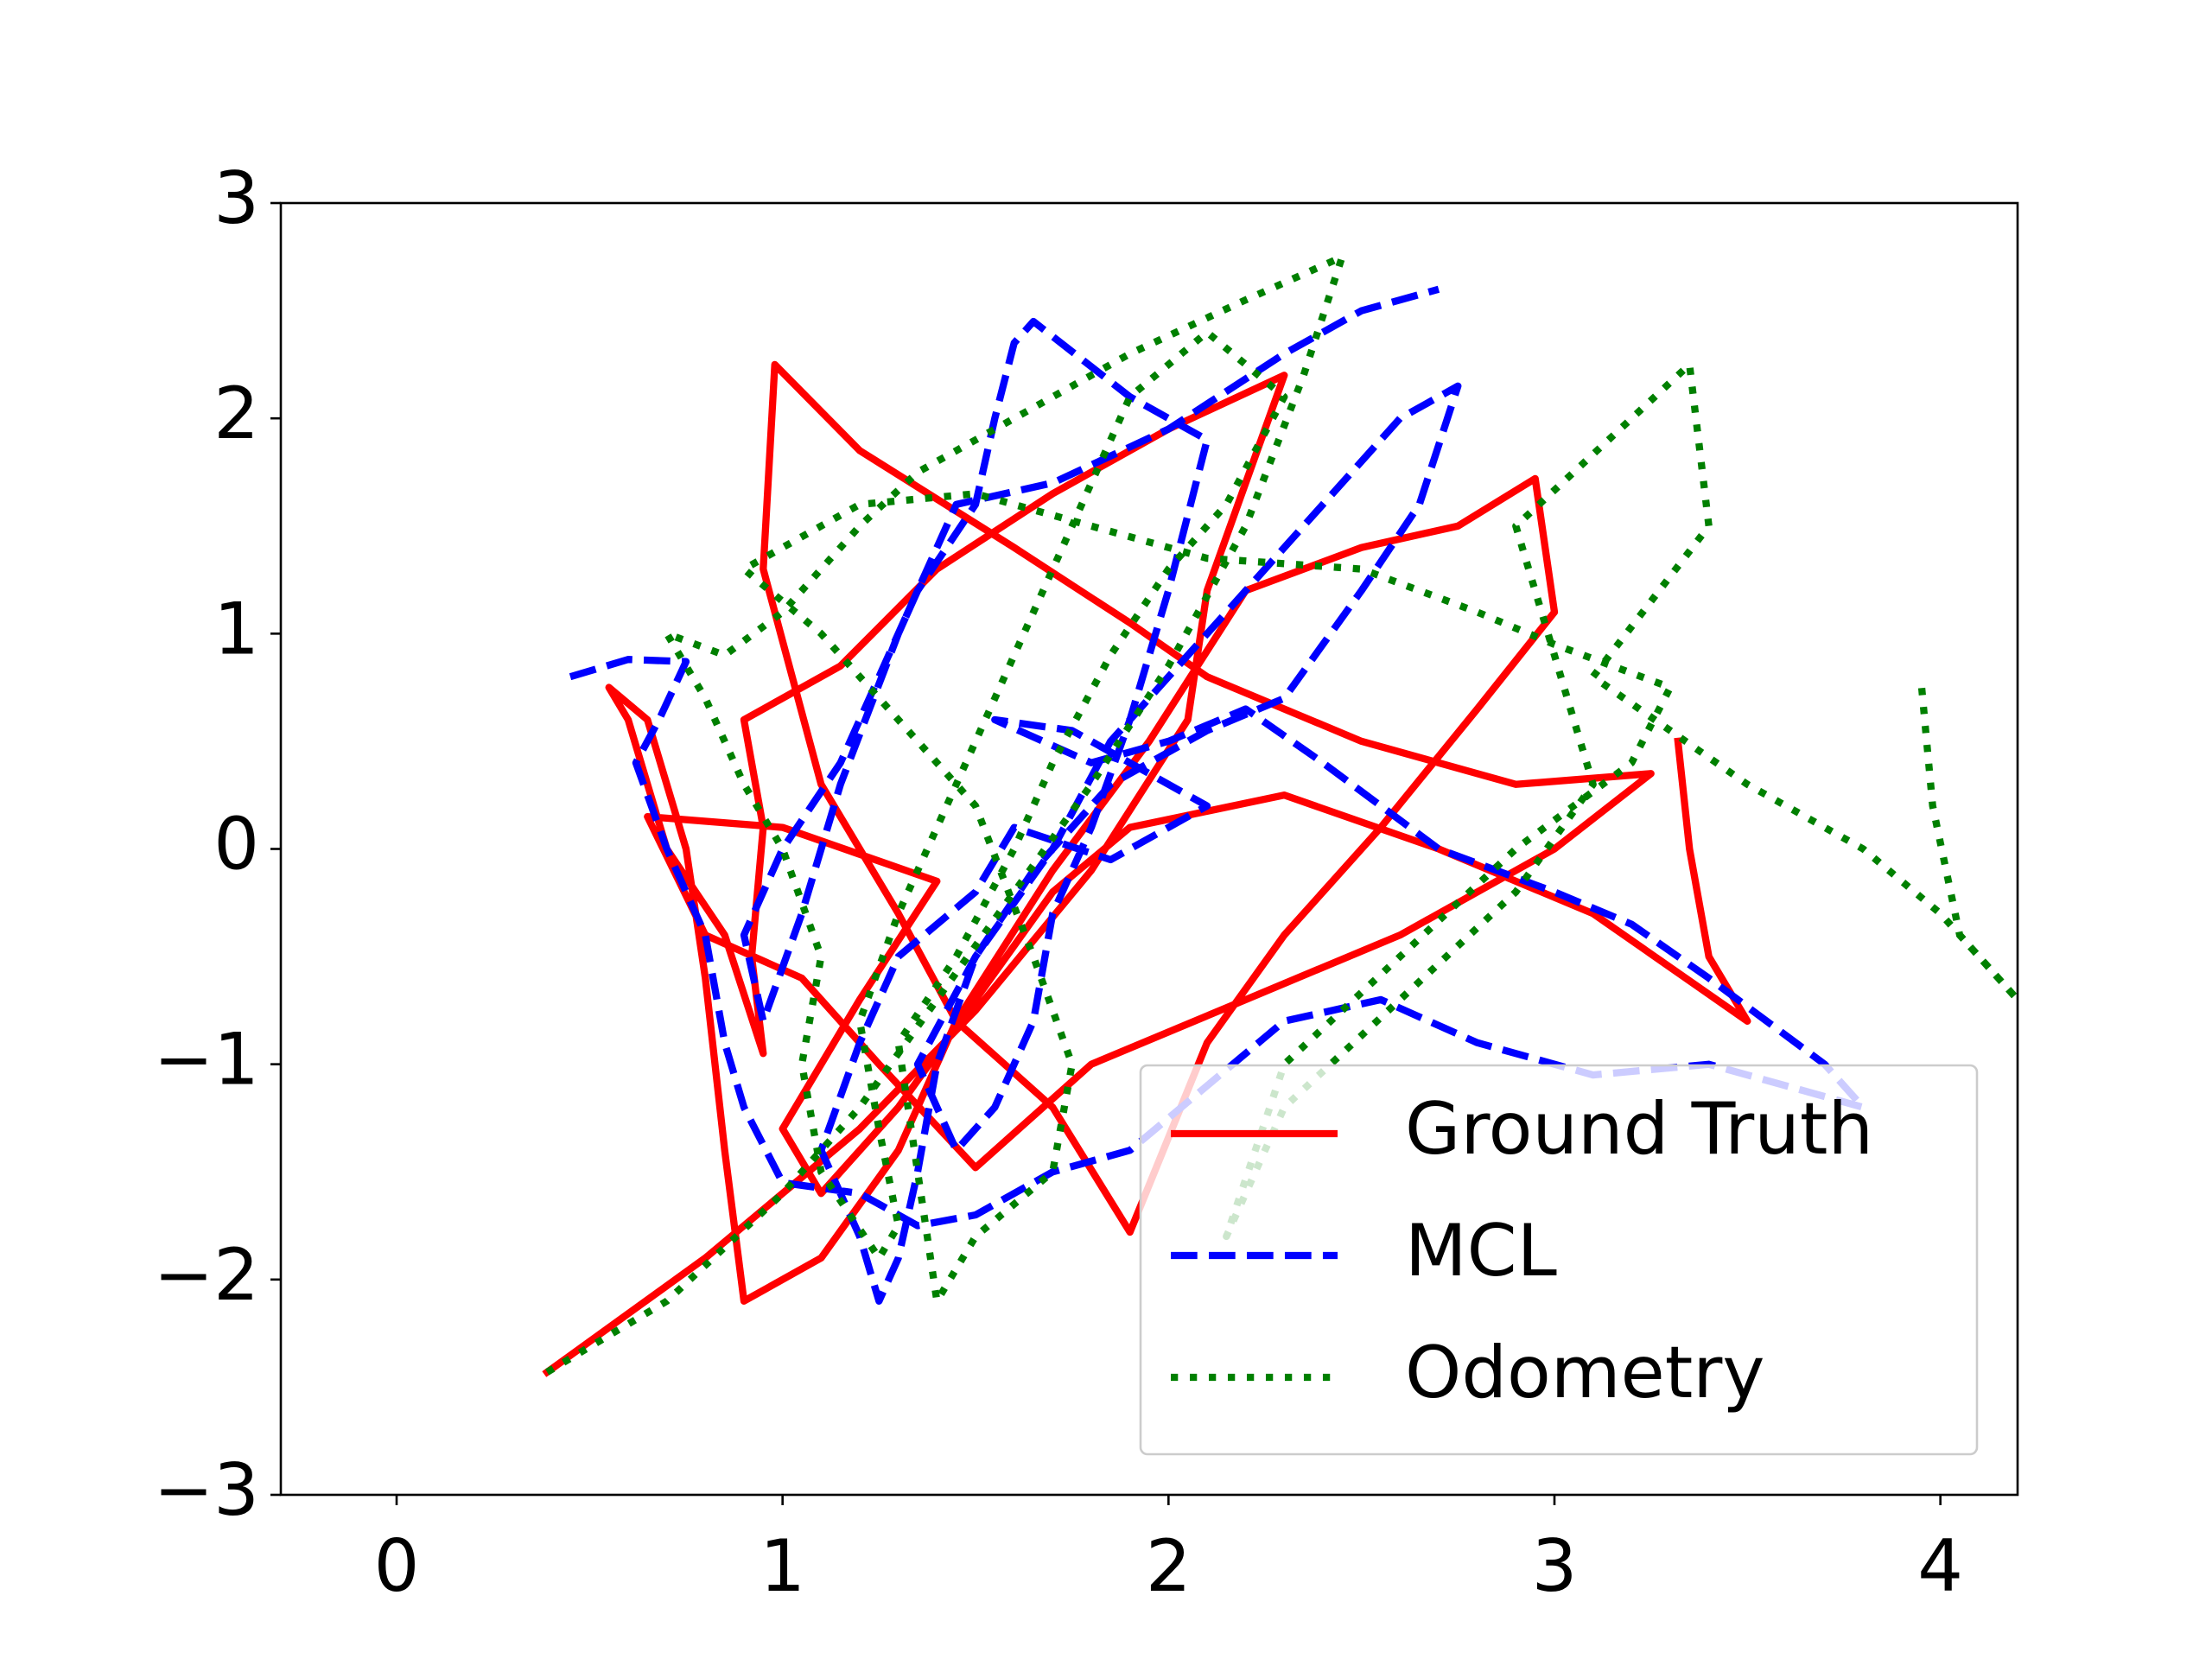  What do you see at coordinates (1481, 1251) in the screenshot?
I see `legend-label: MCL` at bounding box center [1481, 1251].